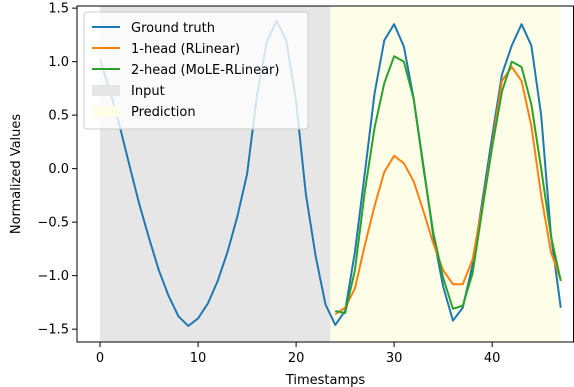  What do you see at coordinates (58, 62) in the screenshot?
I see `y-tick-label: 1.0` at bounding box center [58, 62].